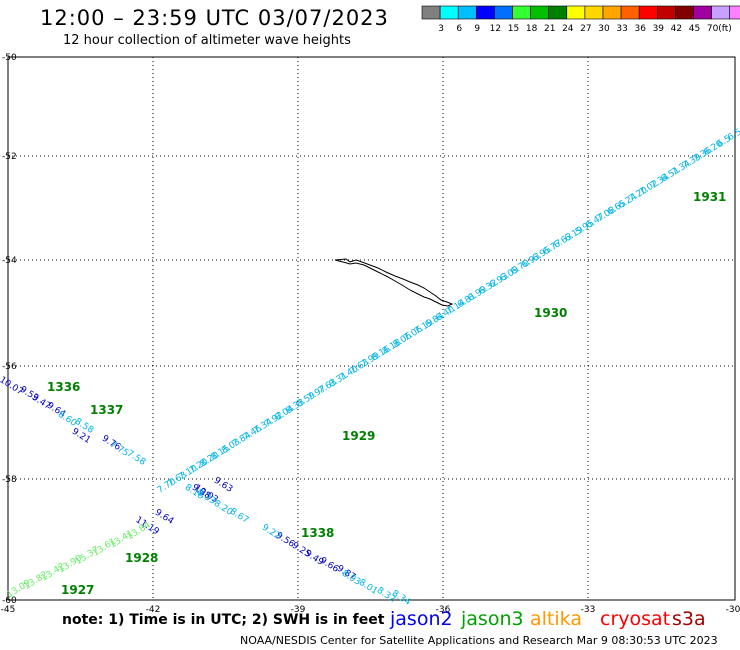 The image size is (740, 650). Describe the element at coordinates (298, 610) in the screenshot. I see `lon-tick-label: -39` at that location.